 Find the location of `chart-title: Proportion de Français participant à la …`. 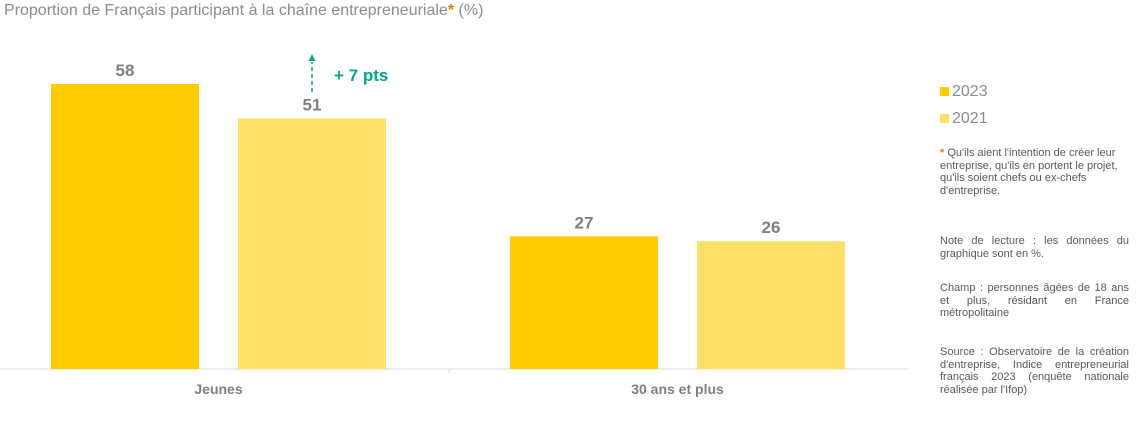

chart-title: Proportion de Français participant à la … is located at coordinates (243, 11).